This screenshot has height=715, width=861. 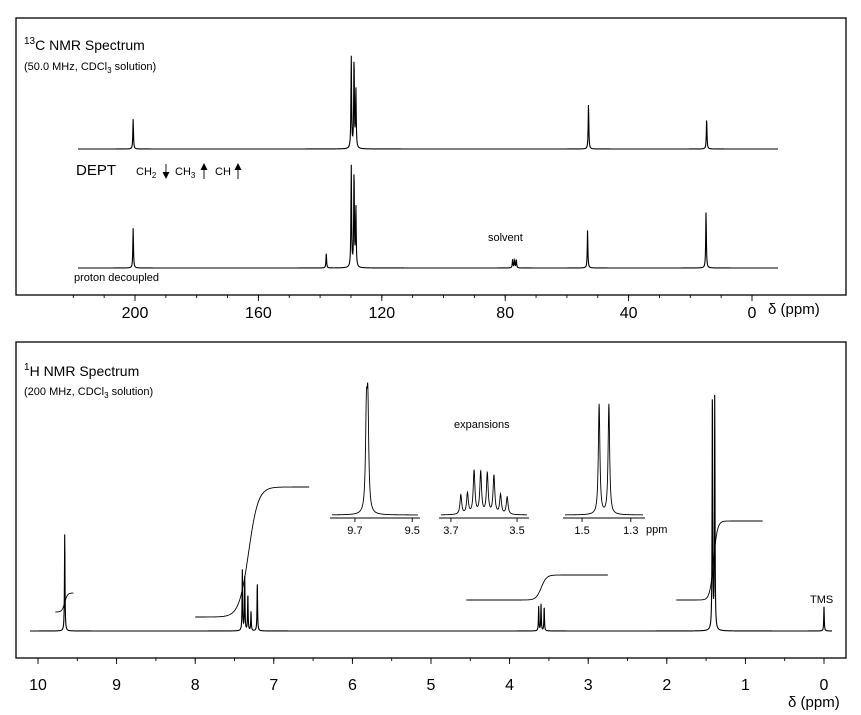 What do you see at coordinates (505, 238) in the screenshot?
I see `solvent-label: solvent` at bounding box center [505, 238].